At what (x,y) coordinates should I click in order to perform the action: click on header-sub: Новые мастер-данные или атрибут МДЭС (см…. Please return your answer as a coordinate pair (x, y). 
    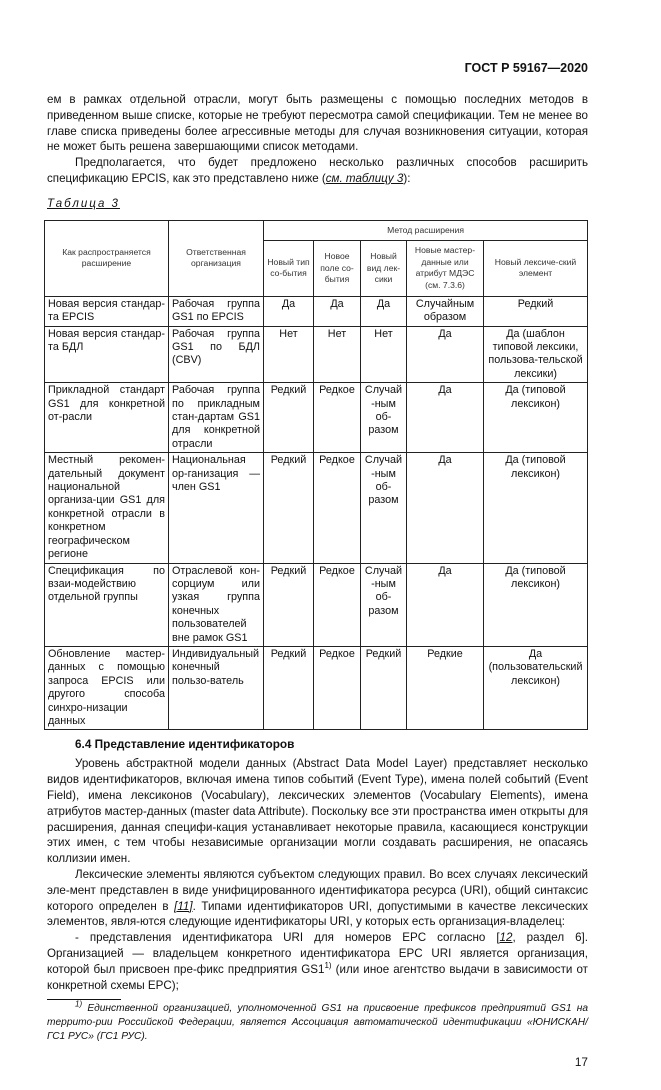
    Looking at the image, I should click on (445, 268).